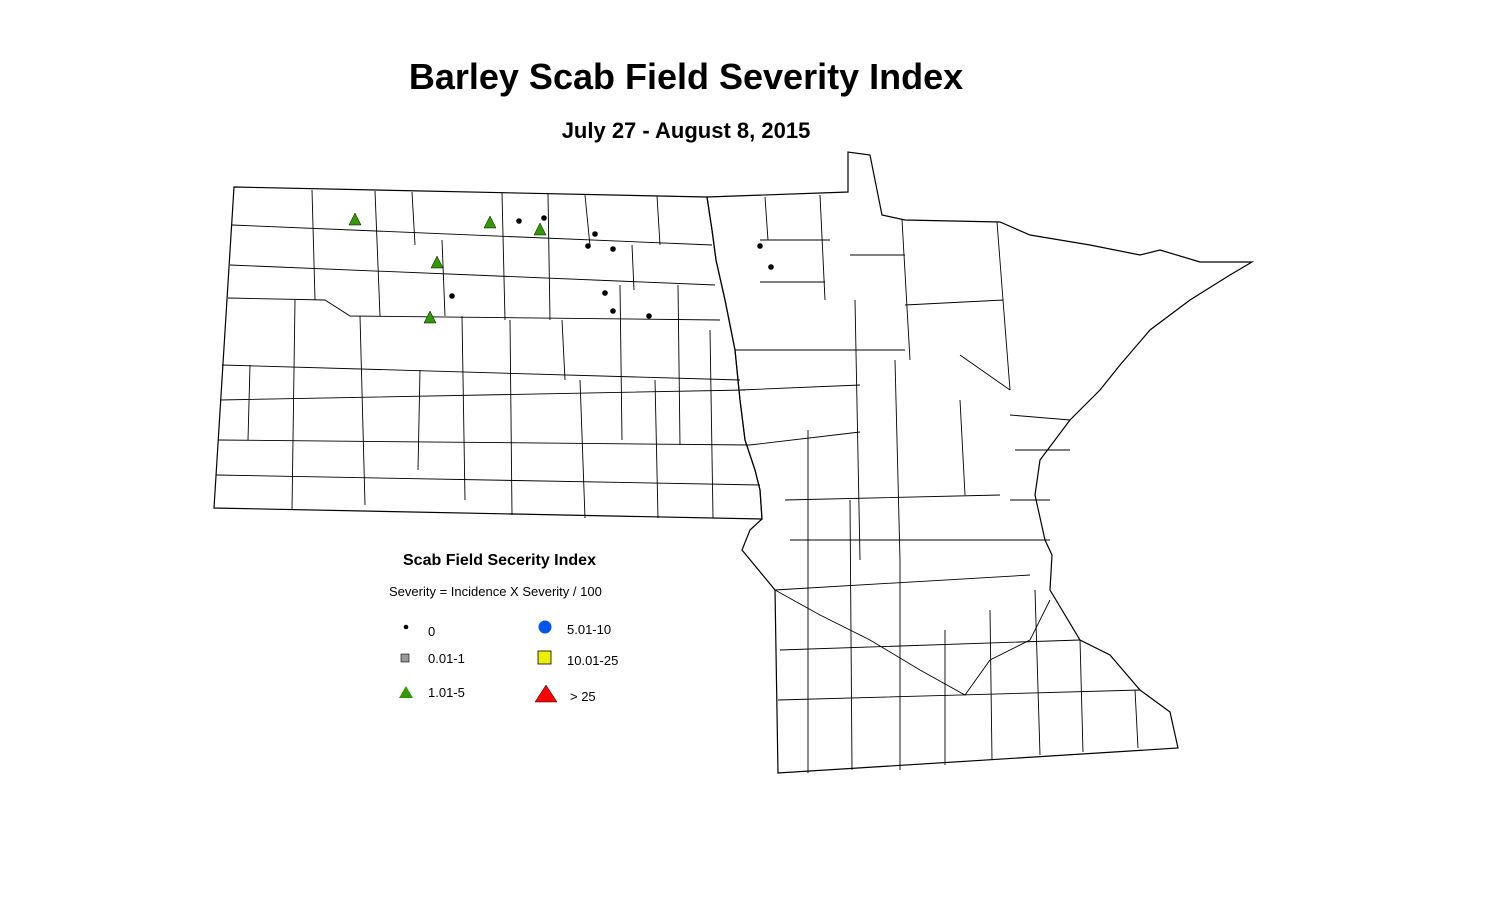  I want to click on legend-symbols, so click(478, 661).